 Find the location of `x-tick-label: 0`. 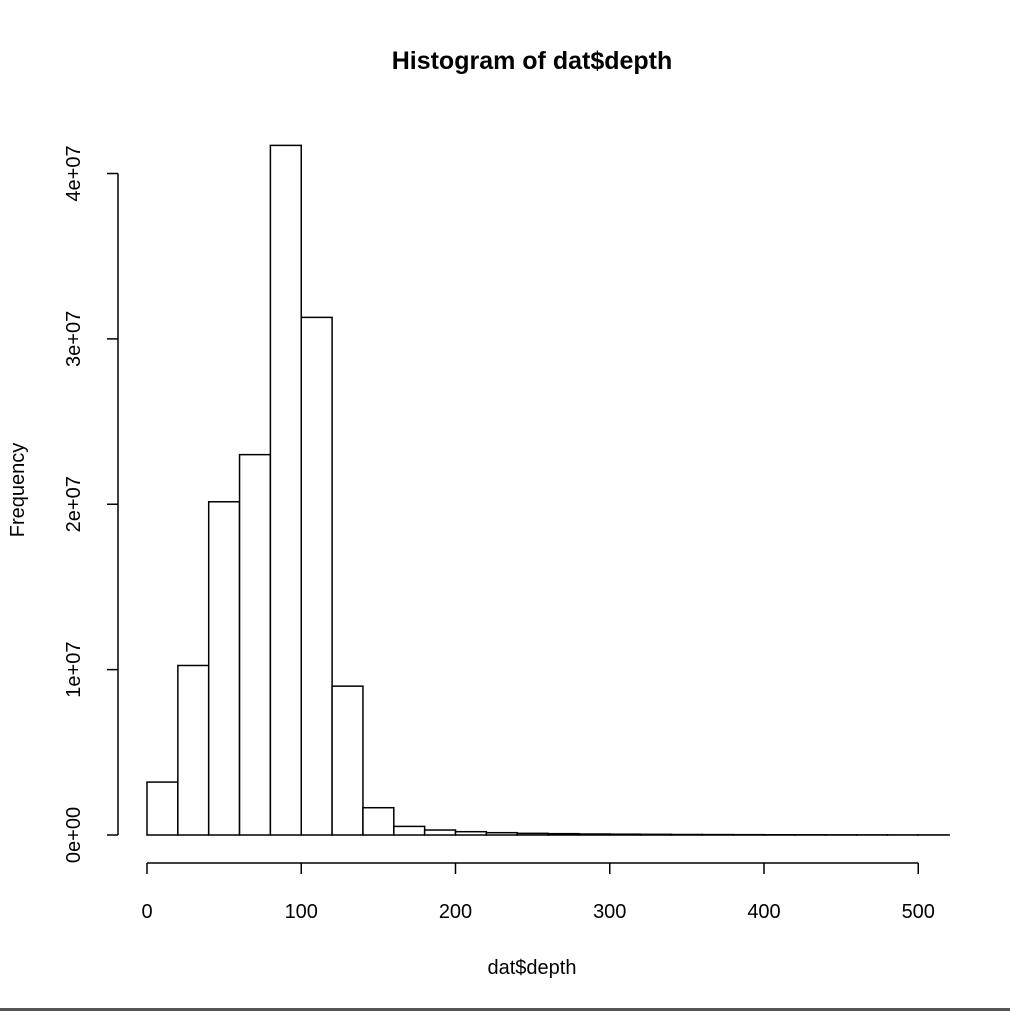

x-tick-label: 0 is located at coordinates (146, 912).